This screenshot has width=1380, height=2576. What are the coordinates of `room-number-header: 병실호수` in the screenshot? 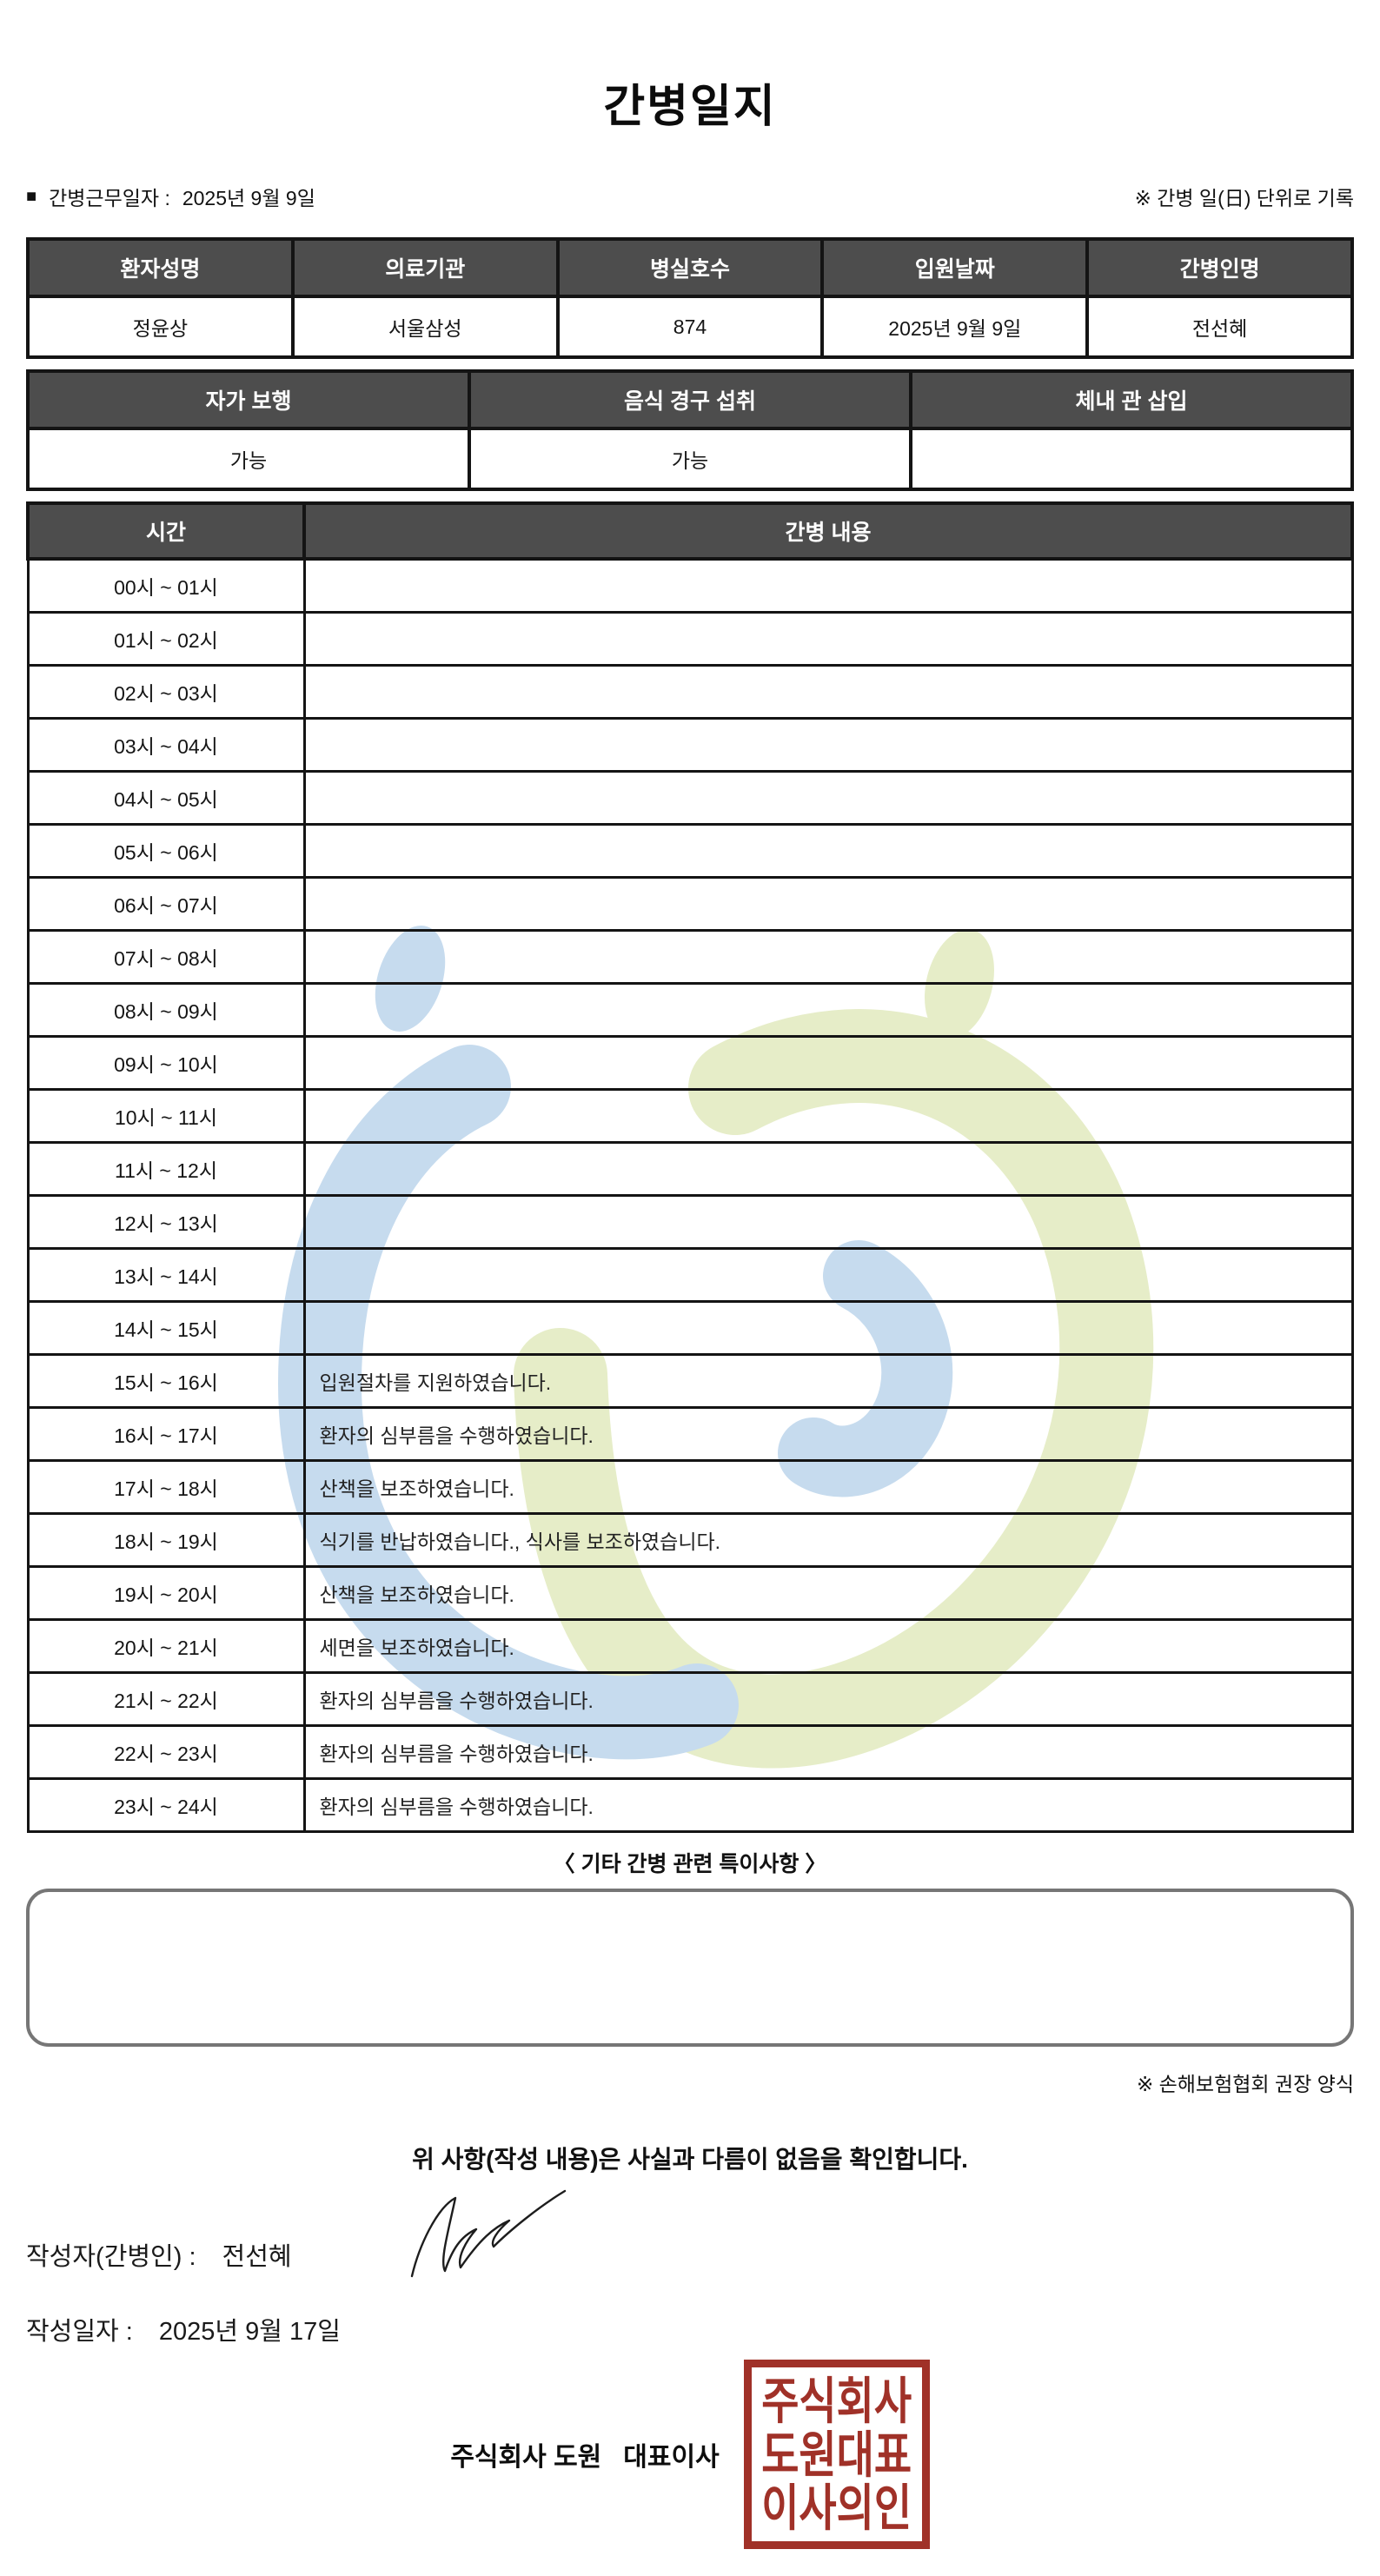 It's located at (690, 267).